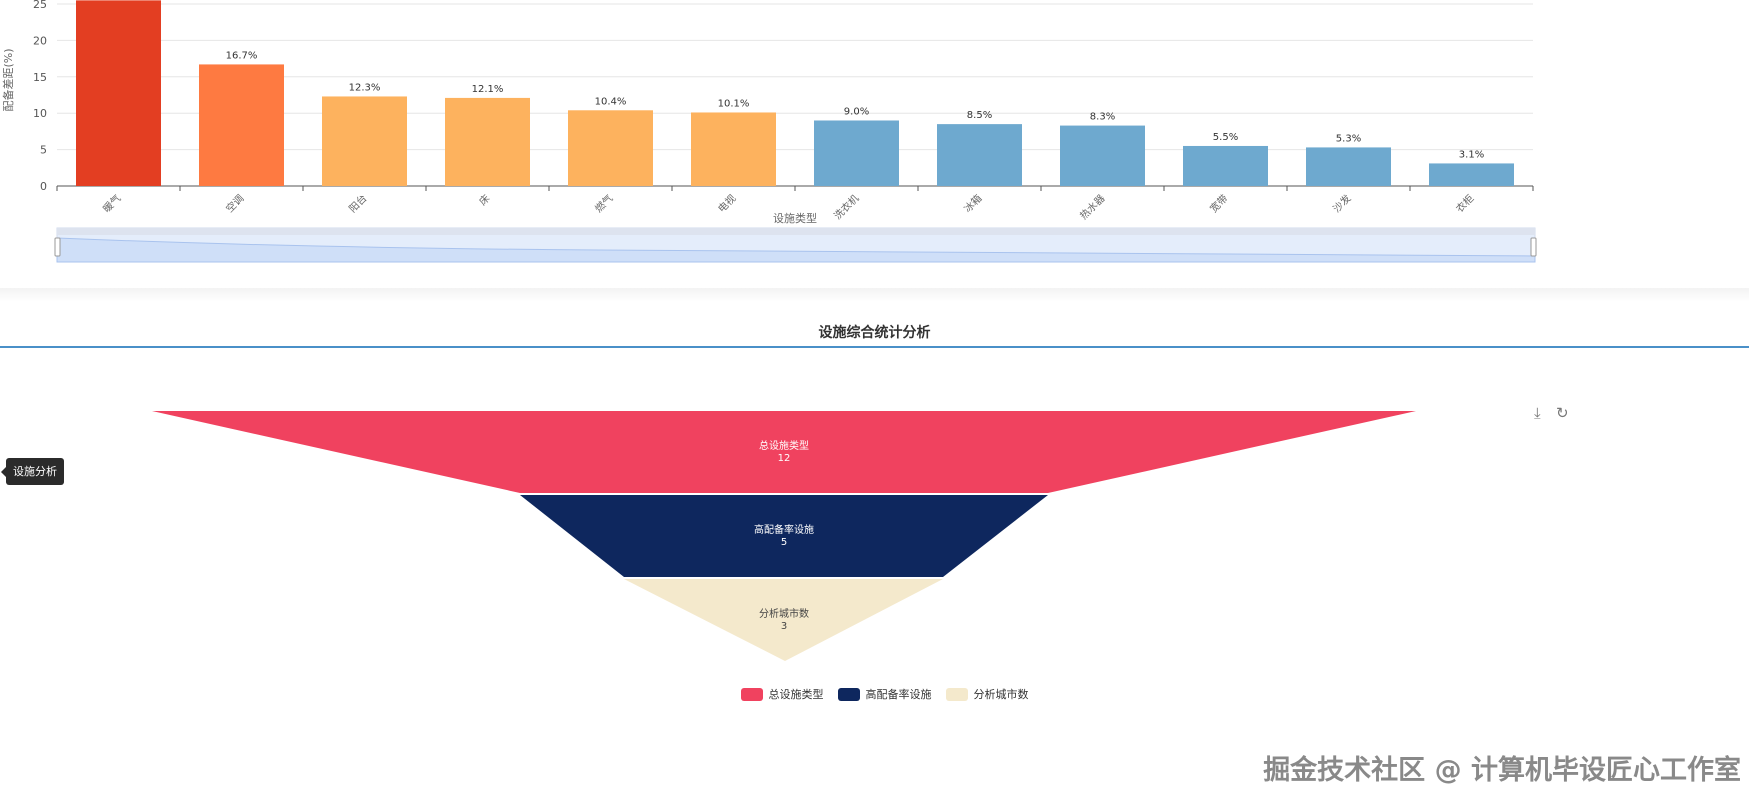  I want to click on x-tick-label: 衣柜, so click(1464, 203).